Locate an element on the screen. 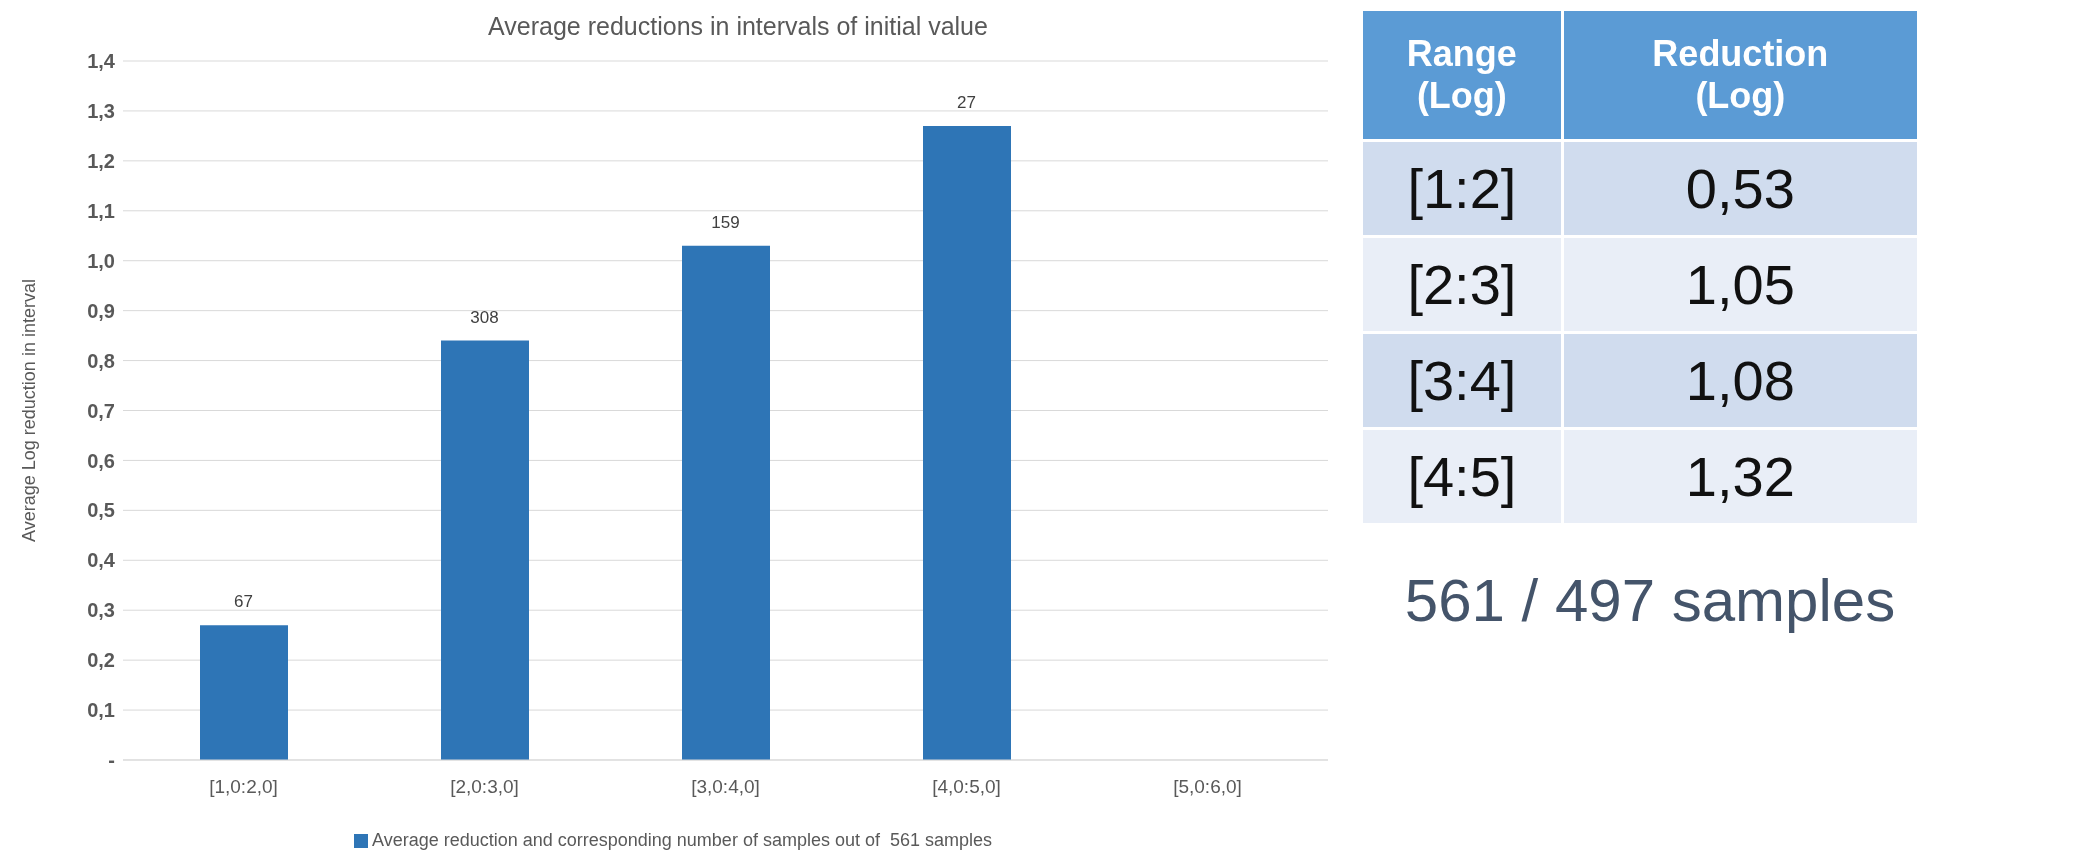  y-tick-label: 0,2 is located at coordinates (101, 660).